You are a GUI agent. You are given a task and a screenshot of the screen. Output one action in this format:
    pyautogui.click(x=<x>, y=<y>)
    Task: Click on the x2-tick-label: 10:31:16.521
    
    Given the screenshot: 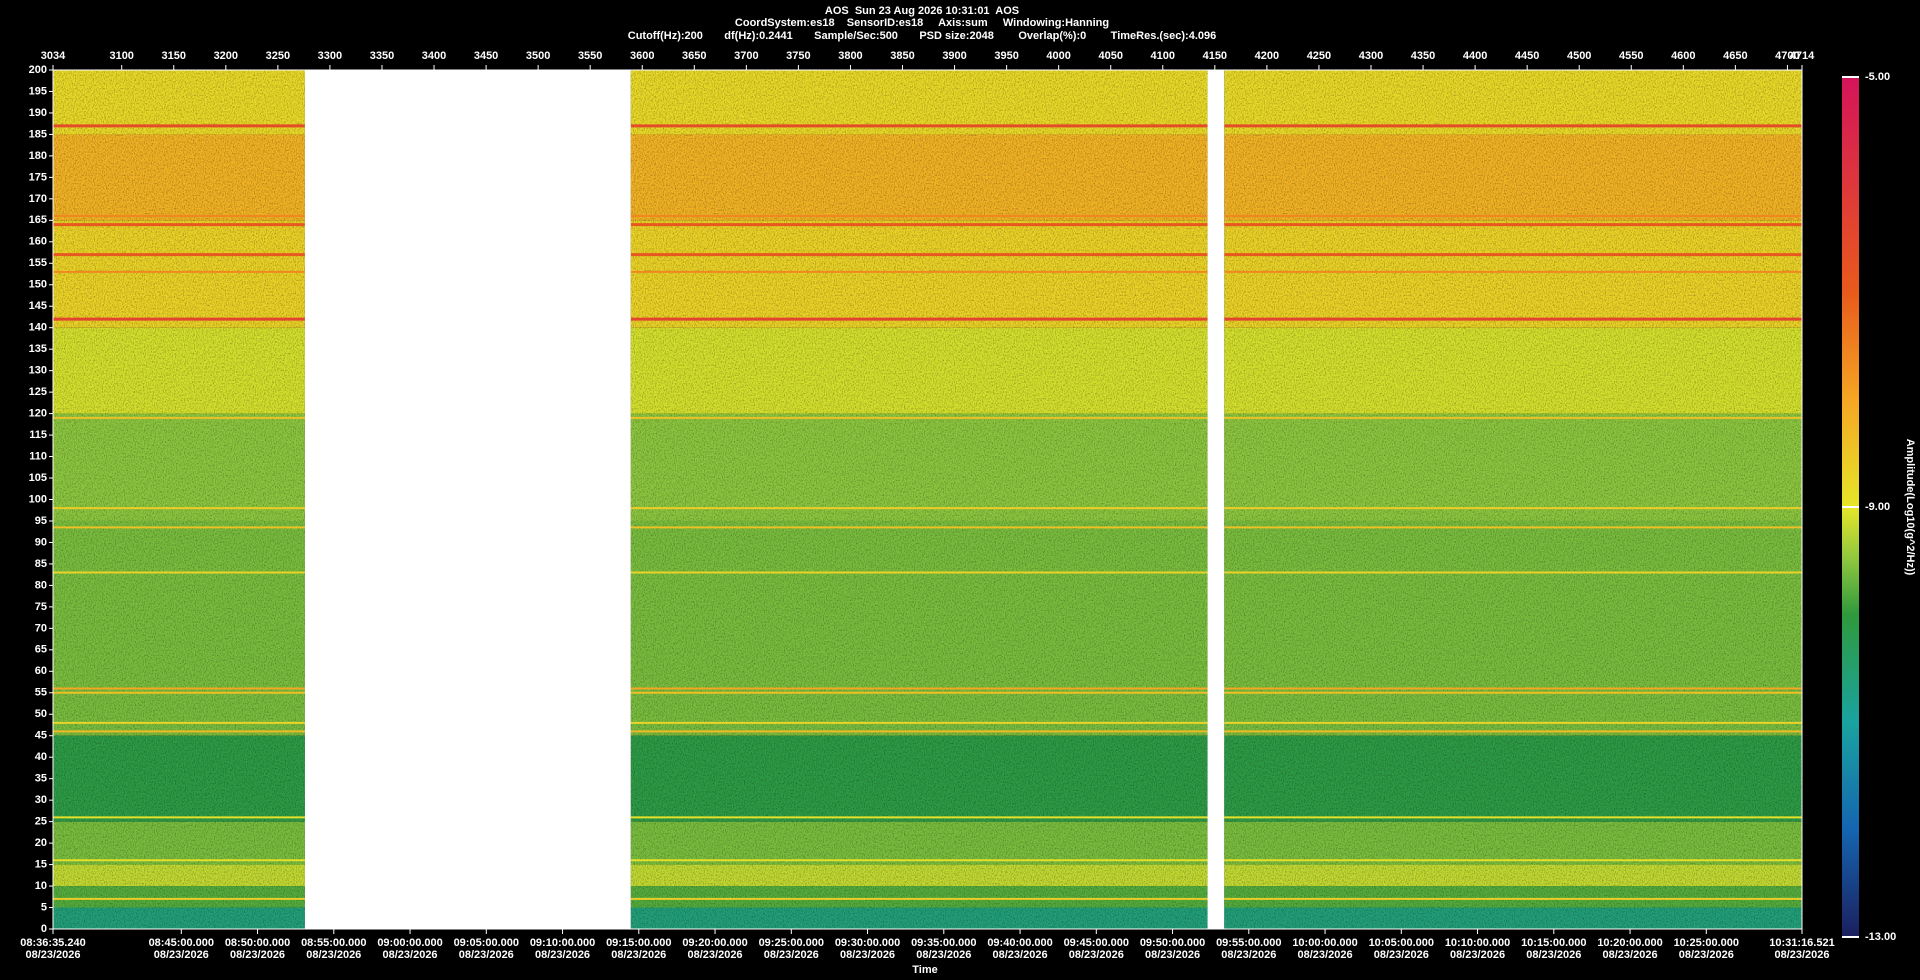 What is the action you would take?
    pyautogui.click(x=1801, y=943)
    